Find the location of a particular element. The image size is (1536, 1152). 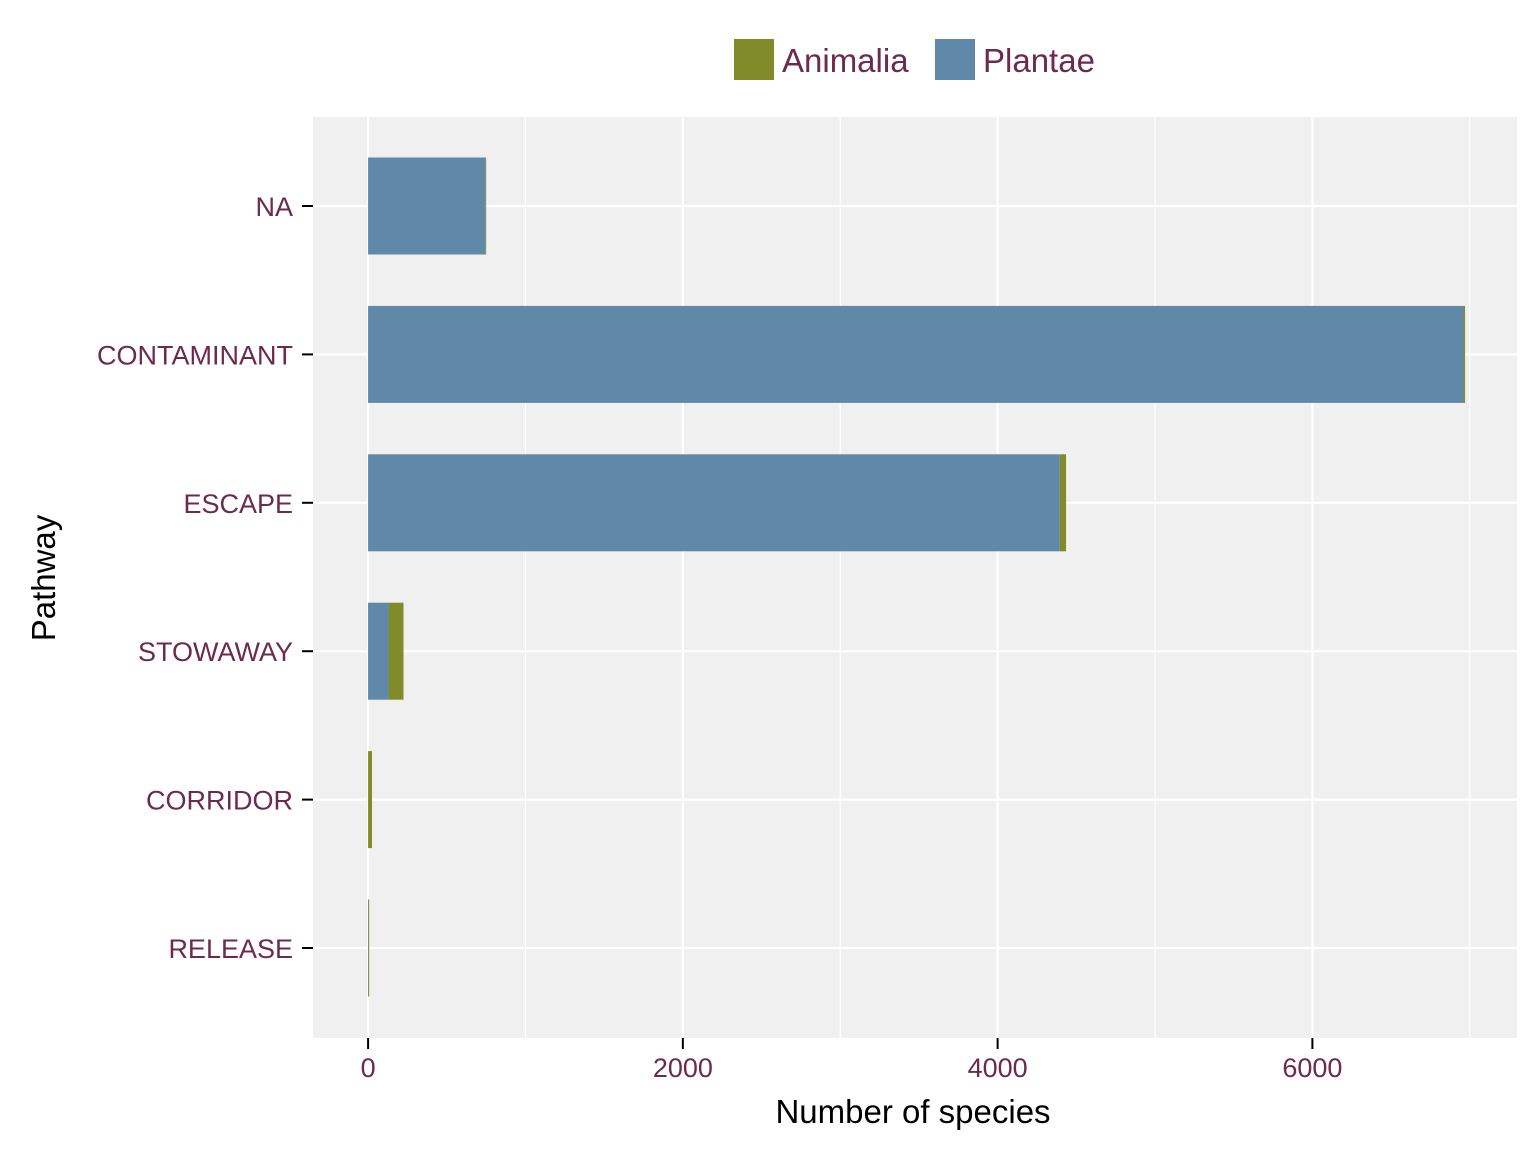

bar-animalia-corridor is located at coordinates (370, 800).